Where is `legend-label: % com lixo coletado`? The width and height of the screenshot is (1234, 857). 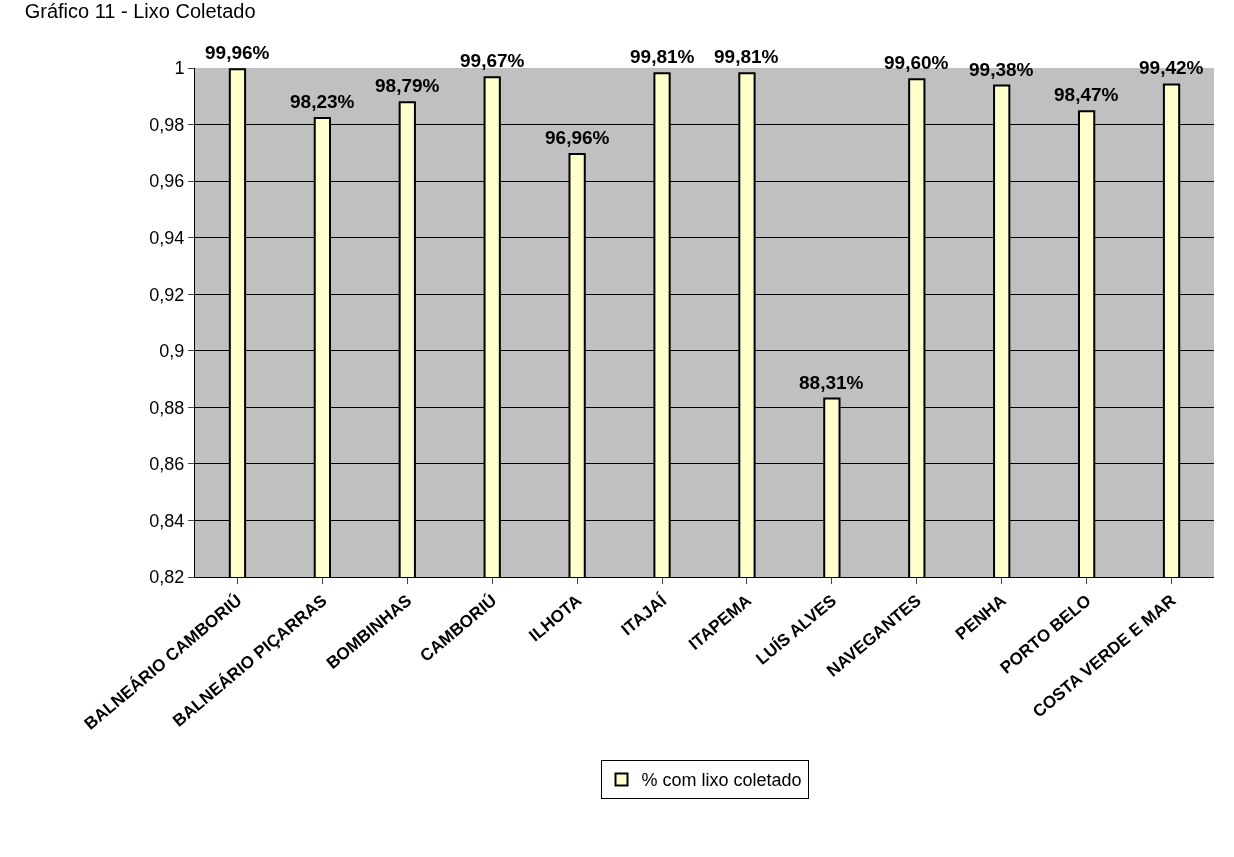
legend-label: % com lixo coletado is located at coordinates (721, 780).